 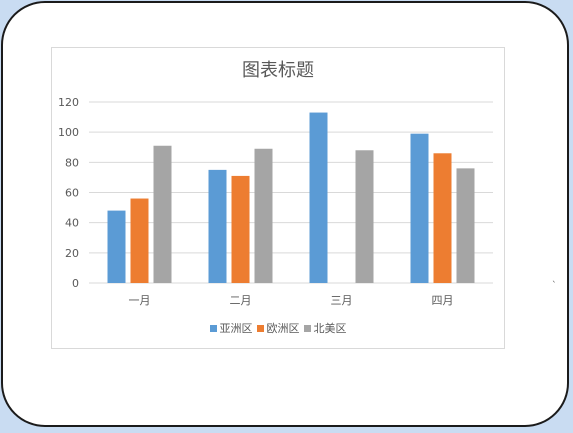 What do you see at coordinates (554, 286) in the screenshot?
I see `stray-mark: `` at bounding box center [554, 286].